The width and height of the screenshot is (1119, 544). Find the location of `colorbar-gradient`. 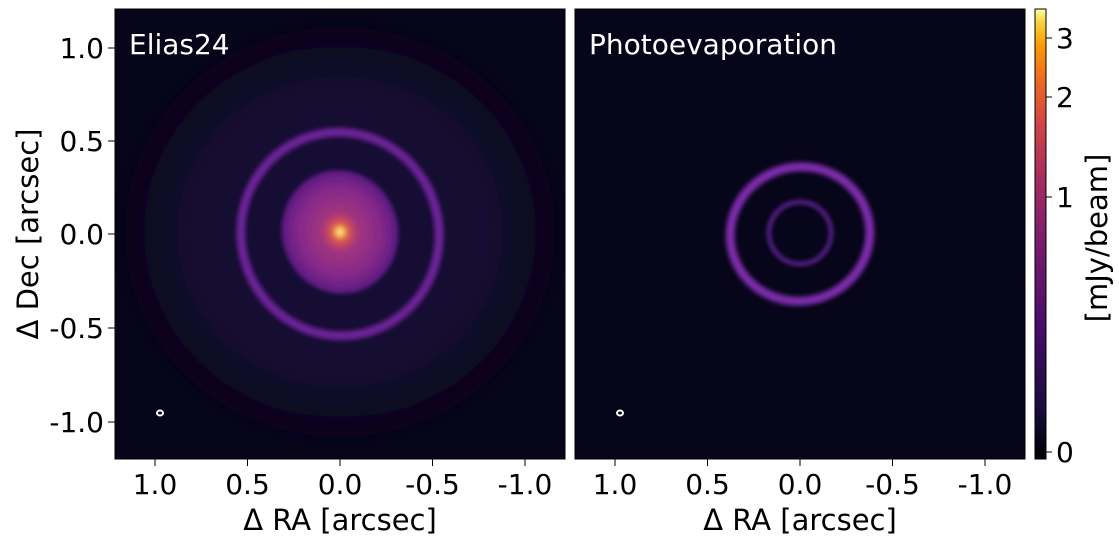

colorbar-gradient is located at coordinates (1040, 234).